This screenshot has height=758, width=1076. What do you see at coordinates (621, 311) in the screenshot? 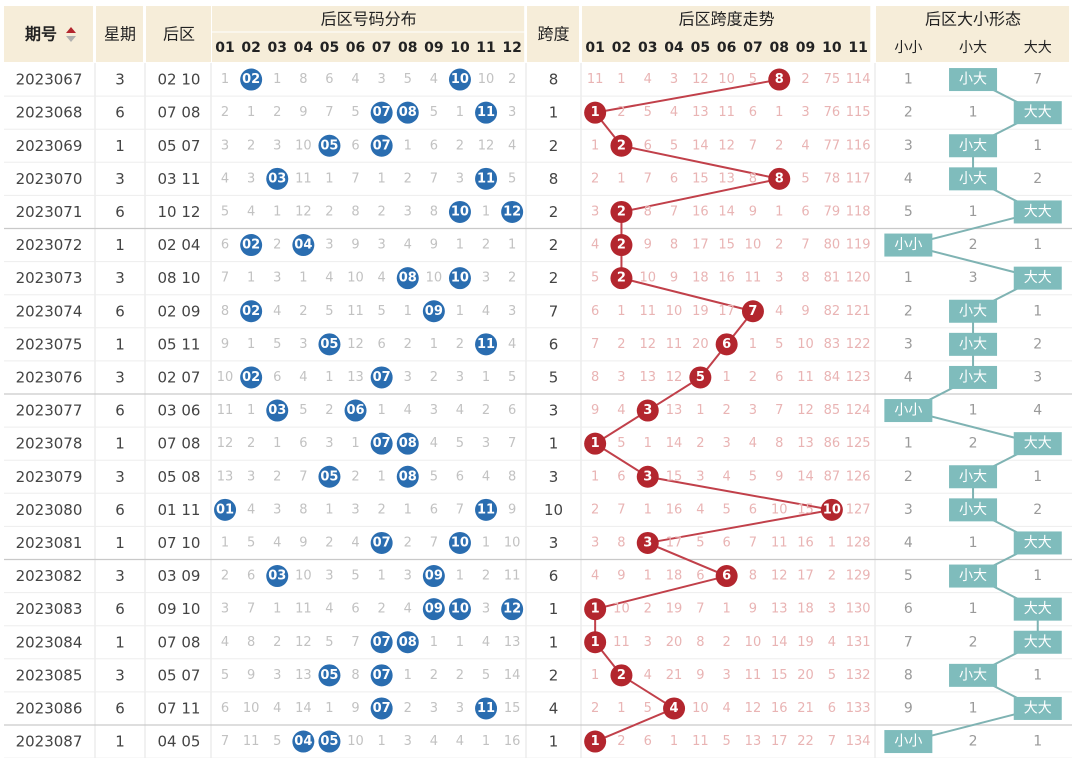
I see `span-trend-miss-value: 1` at bounding box center [621, 311].